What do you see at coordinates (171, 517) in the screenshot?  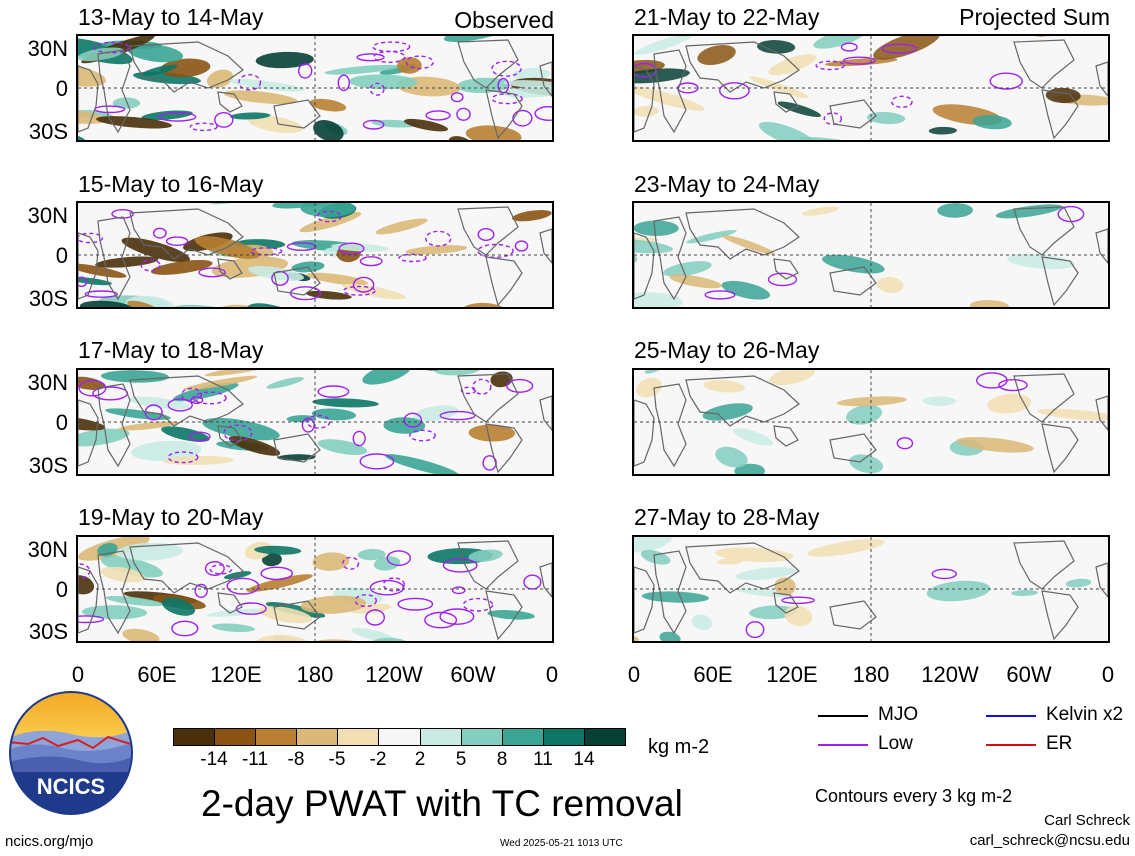 I see `panel-title-left-4: 19-May to 20-May` at bounding box center [171, 517].